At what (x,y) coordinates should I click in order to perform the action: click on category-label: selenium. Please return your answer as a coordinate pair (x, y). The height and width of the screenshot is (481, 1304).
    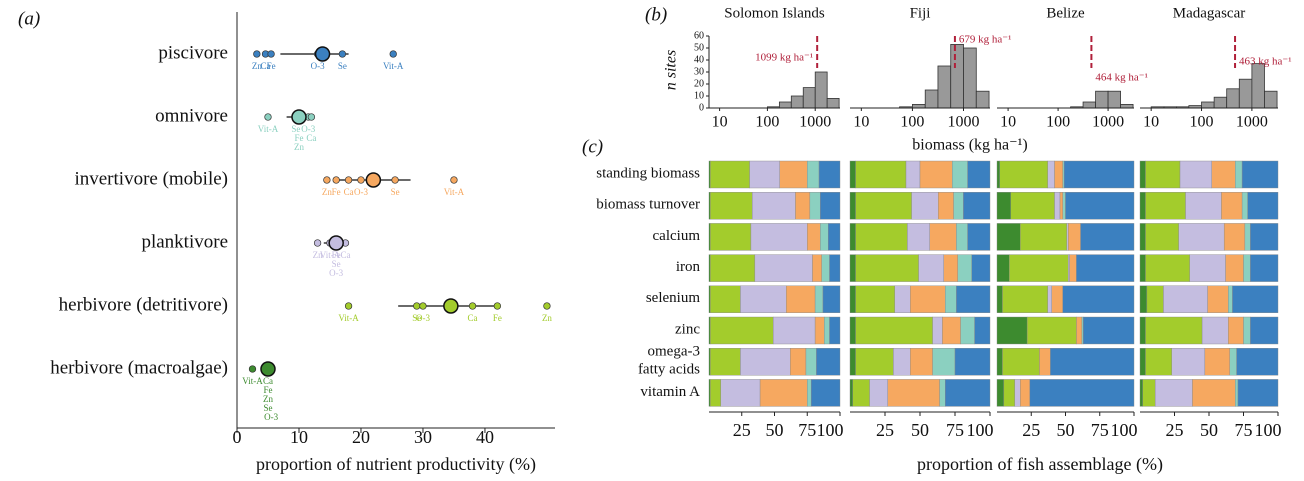
    Looking at the image, I should click on (673, 298).